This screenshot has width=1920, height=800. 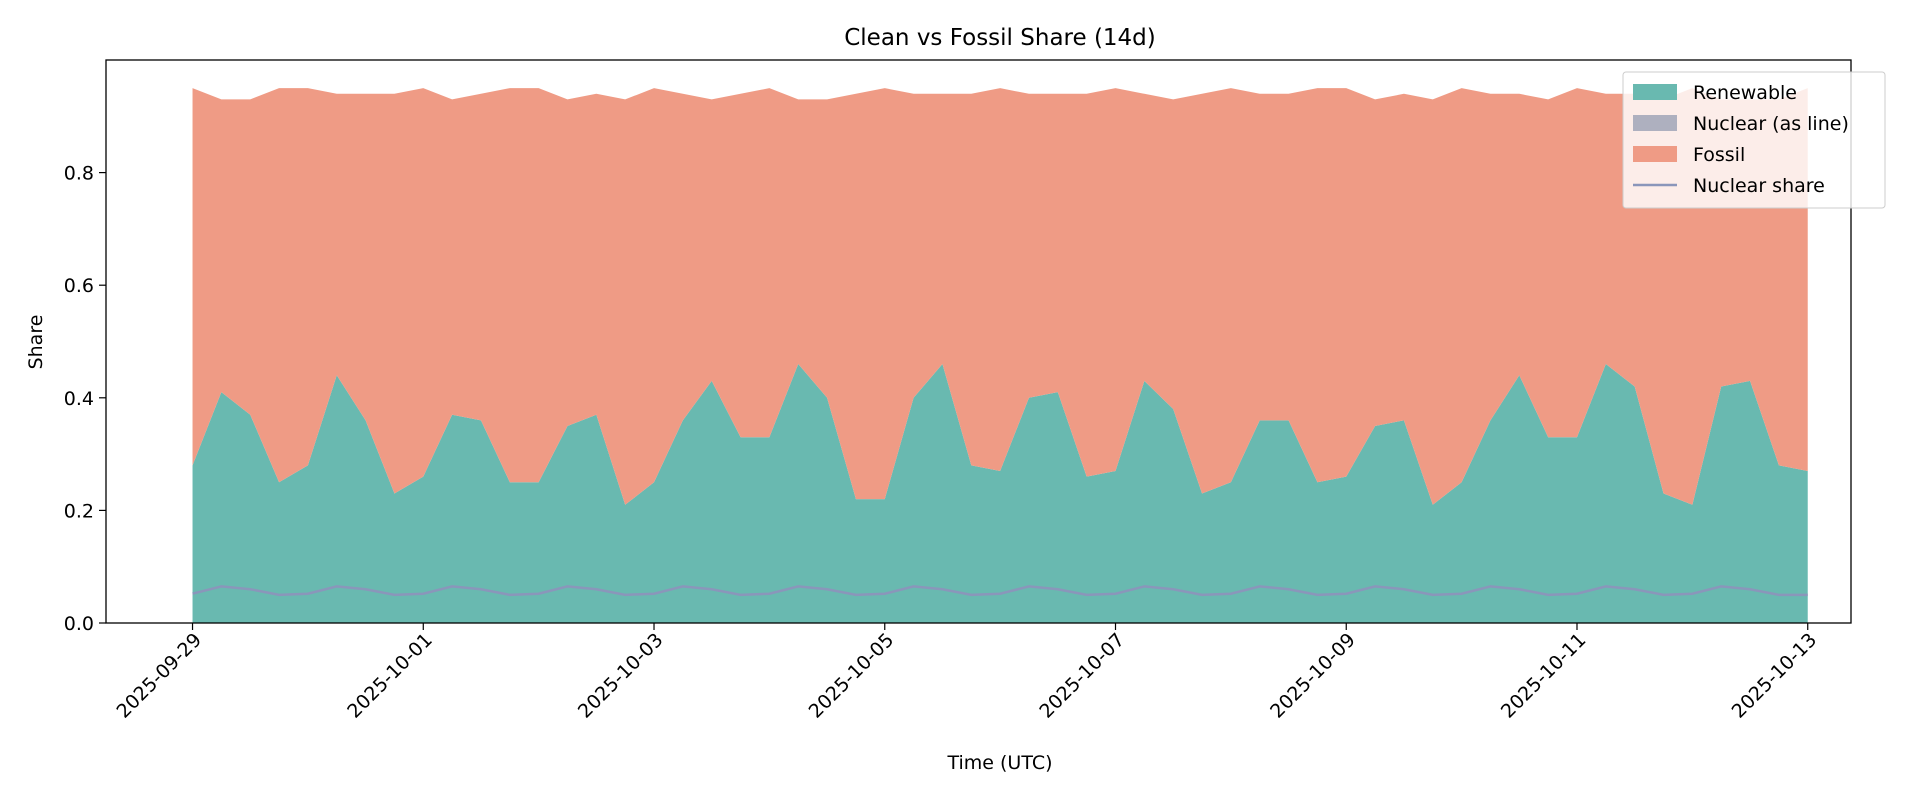 I want to click on legend-box, so click(x=1754, y=140).